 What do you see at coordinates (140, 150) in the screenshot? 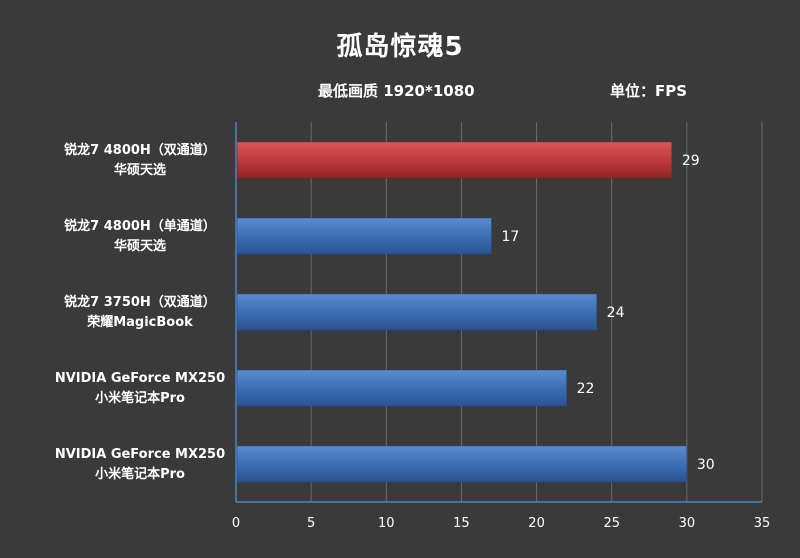
I see `category-label: 锐龙7 4800H（双通道）` at bounding box center [140, 150].